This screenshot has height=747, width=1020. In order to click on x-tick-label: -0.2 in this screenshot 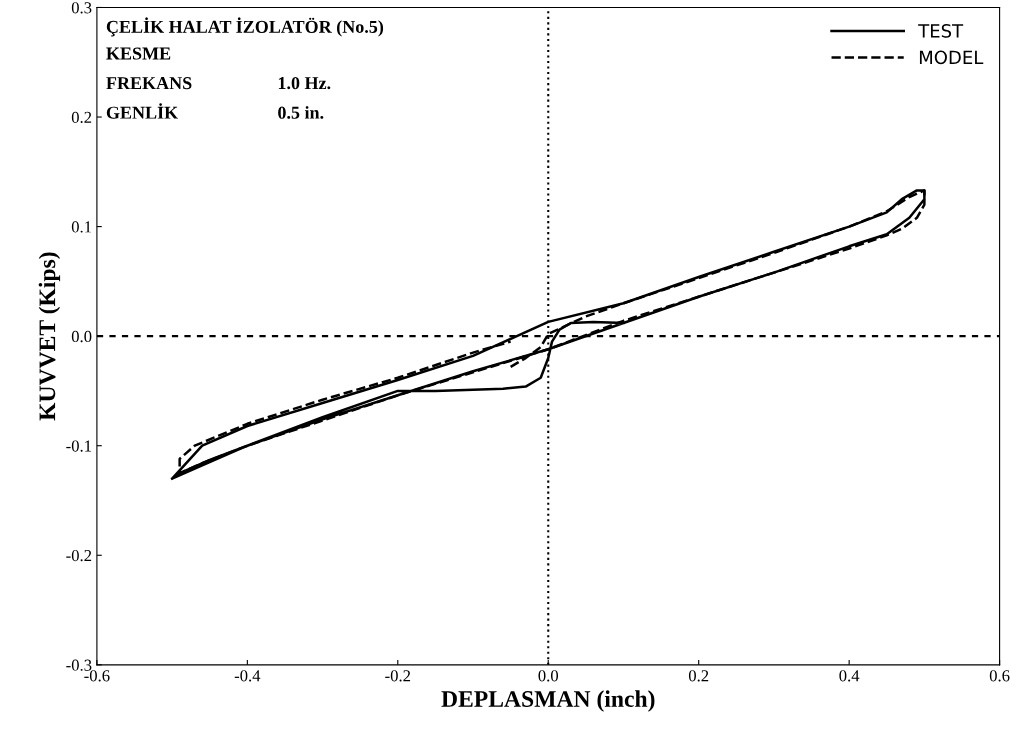, I will do `click(398, 676)`.